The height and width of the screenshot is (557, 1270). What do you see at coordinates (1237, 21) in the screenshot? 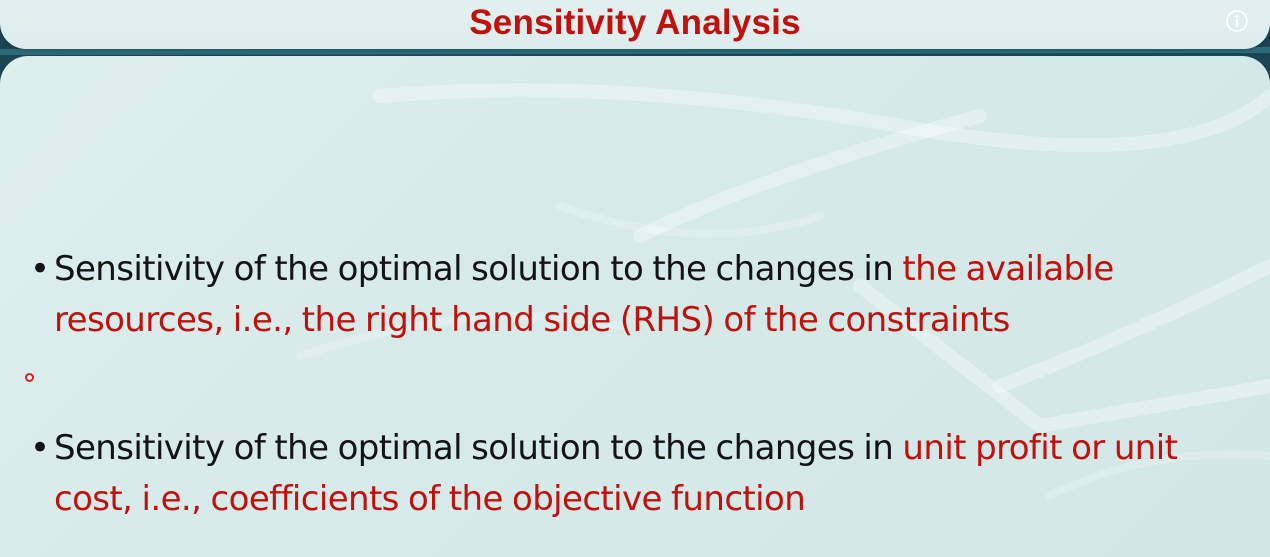
I see `info-icon` at bounding box center [1237, 21].